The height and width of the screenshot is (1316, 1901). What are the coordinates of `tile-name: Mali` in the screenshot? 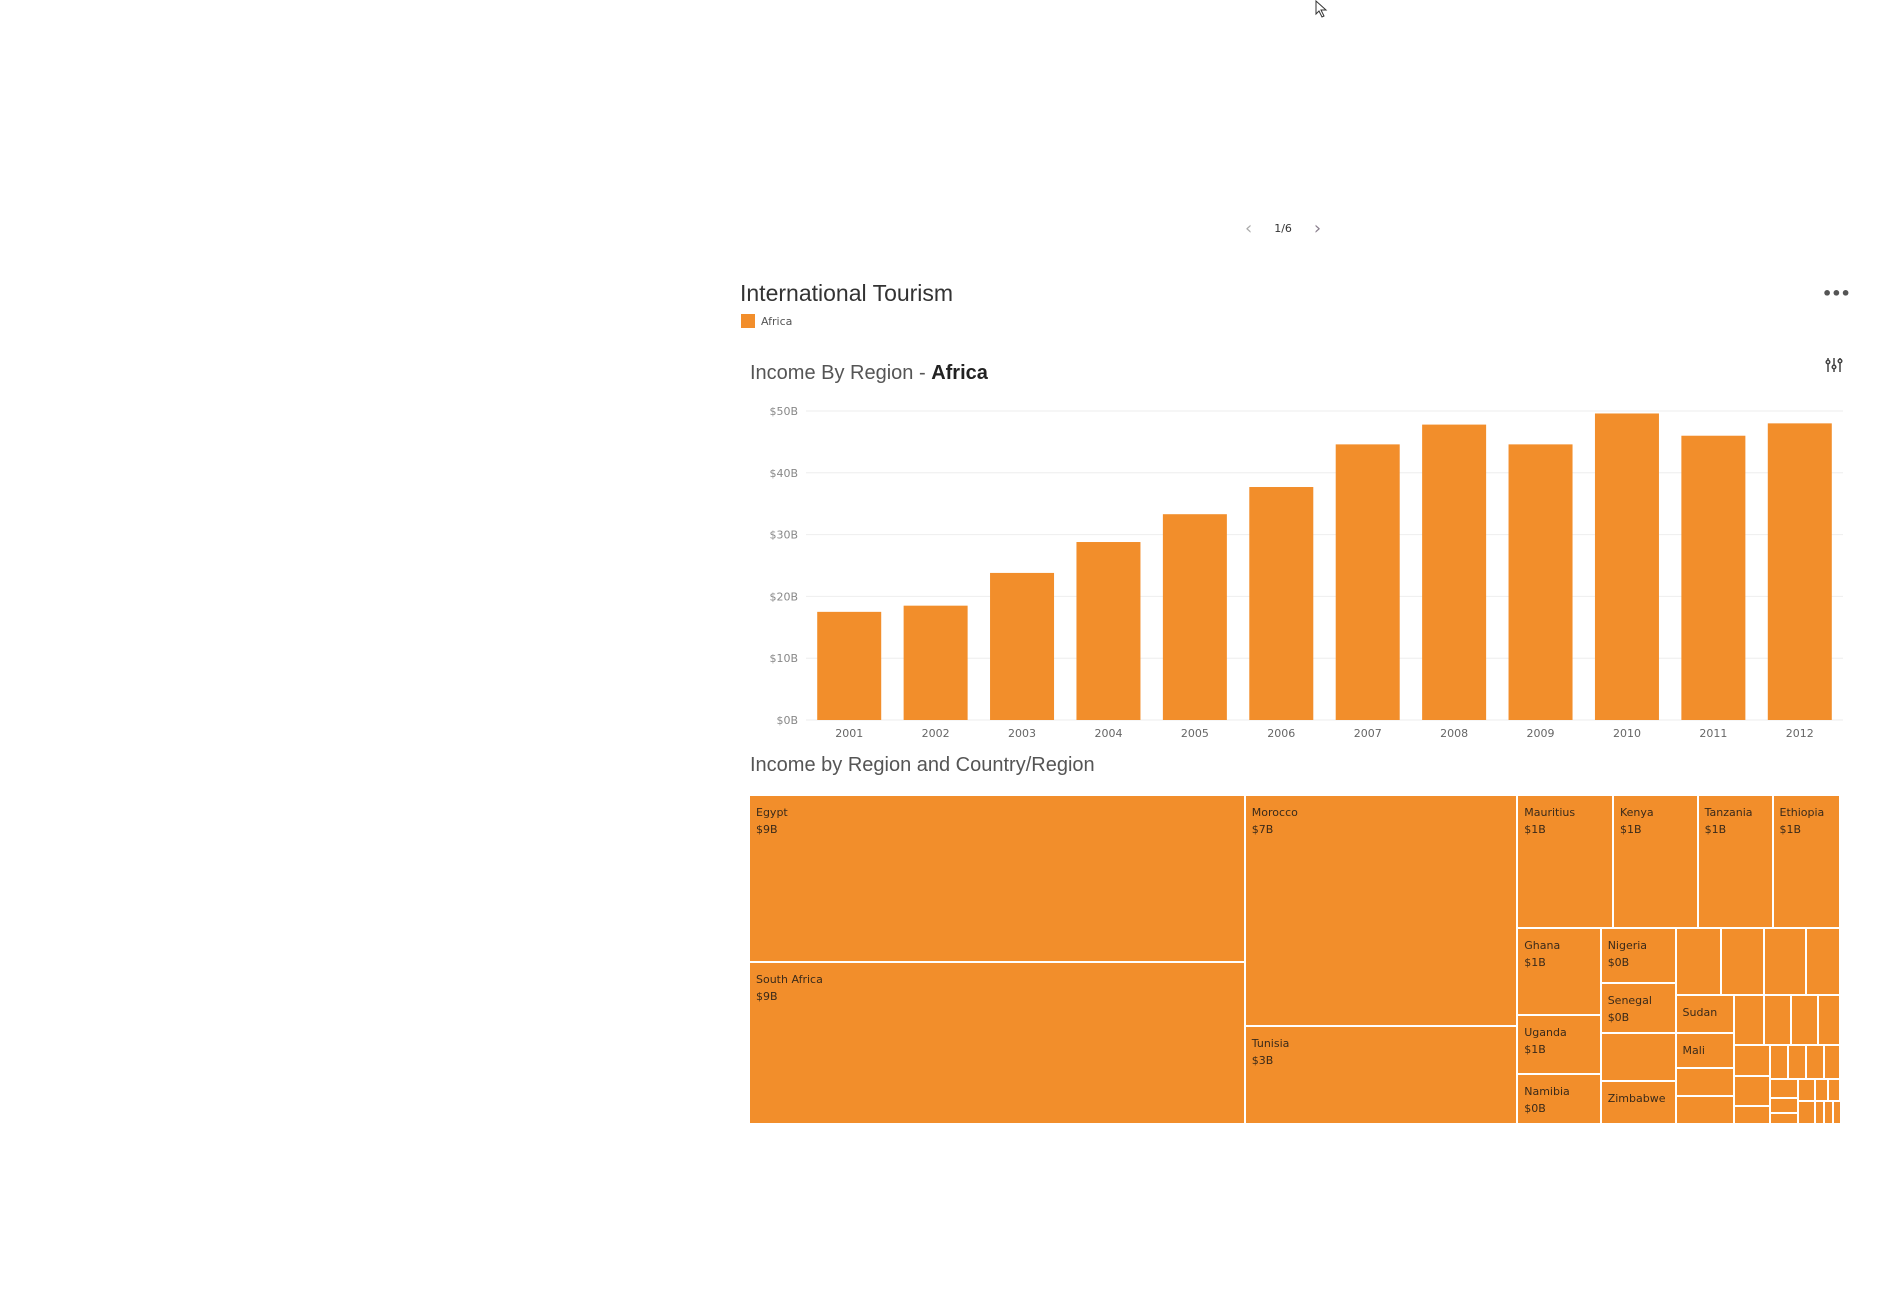 It's located at (1693, 1051).